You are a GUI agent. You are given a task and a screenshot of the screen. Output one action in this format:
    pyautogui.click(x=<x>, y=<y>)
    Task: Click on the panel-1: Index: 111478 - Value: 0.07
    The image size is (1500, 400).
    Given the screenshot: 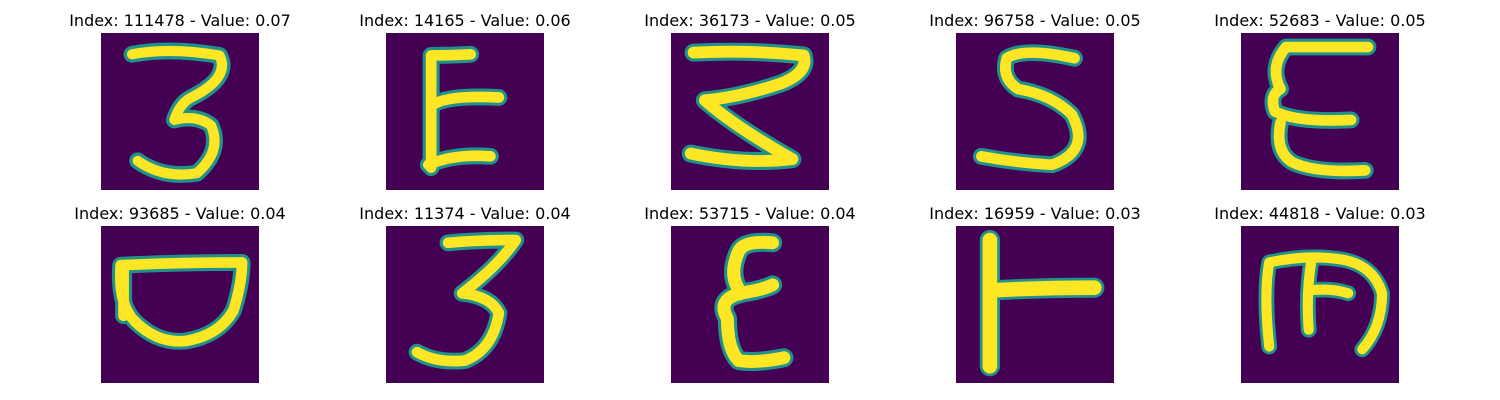 What is the action you would take?
    pyautogui.click(x=180, y=106)
    